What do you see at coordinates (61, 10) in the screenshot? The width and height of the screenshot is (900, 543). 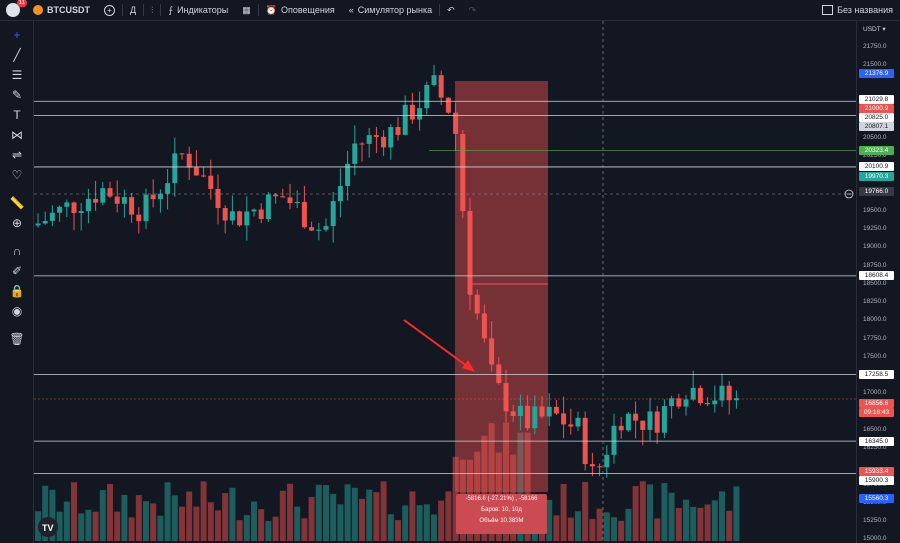 I see `symbol-search-button: BTCUSDT` at bounding box center [61, 10].